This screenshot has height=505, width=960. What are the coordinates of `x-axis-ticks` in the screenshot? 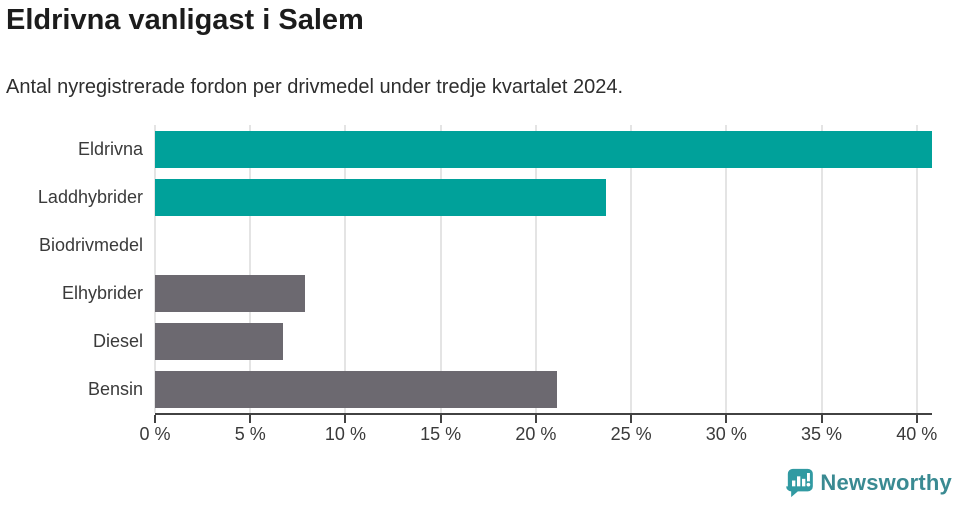 It's located at (543, 419).